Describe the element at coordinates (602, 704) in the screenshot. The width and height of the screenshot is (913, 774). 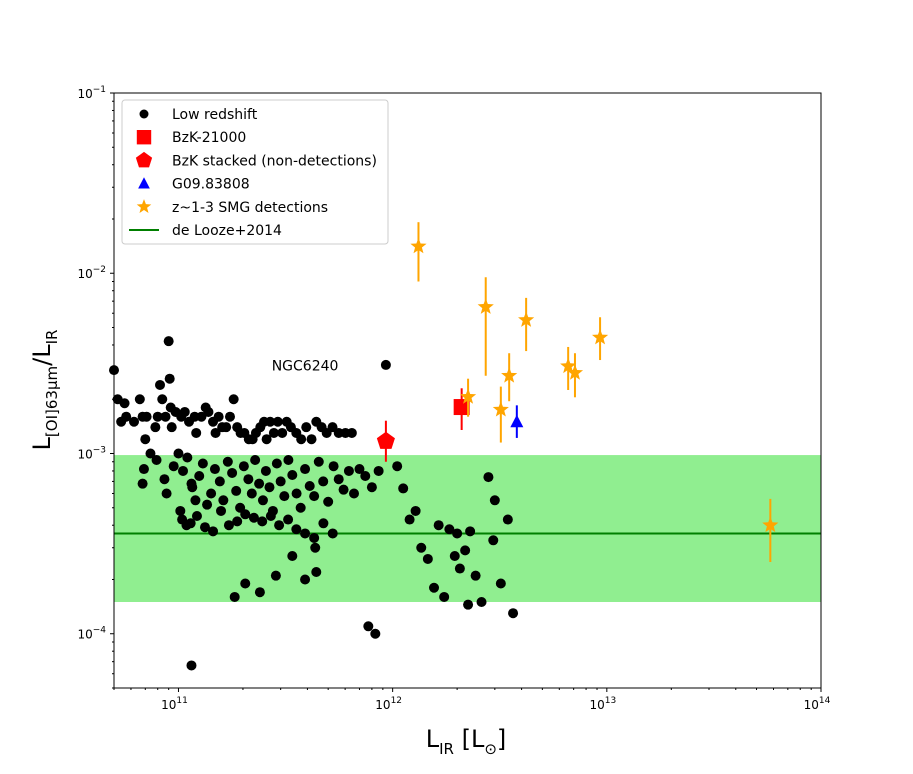
I see `tick-label: 10¹³` at that location.